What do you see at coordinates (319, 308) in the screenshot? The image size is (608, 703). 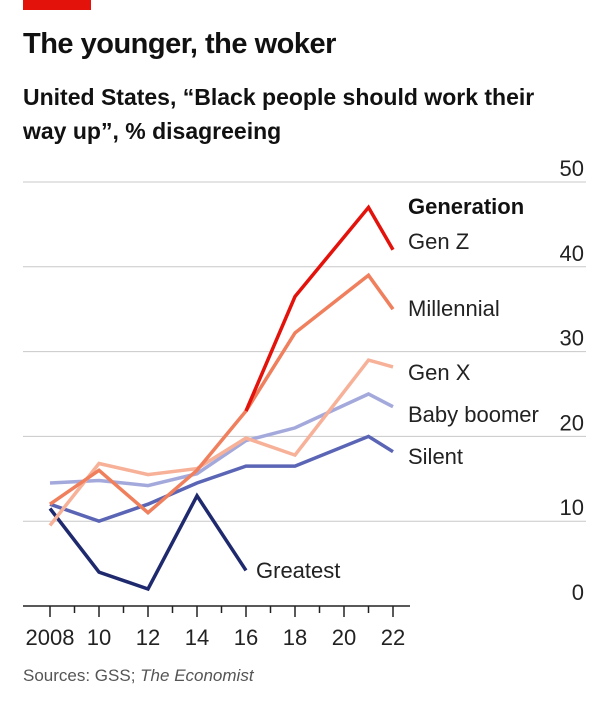 I see `series-line-gen-z` at bounding box center [319, 308].